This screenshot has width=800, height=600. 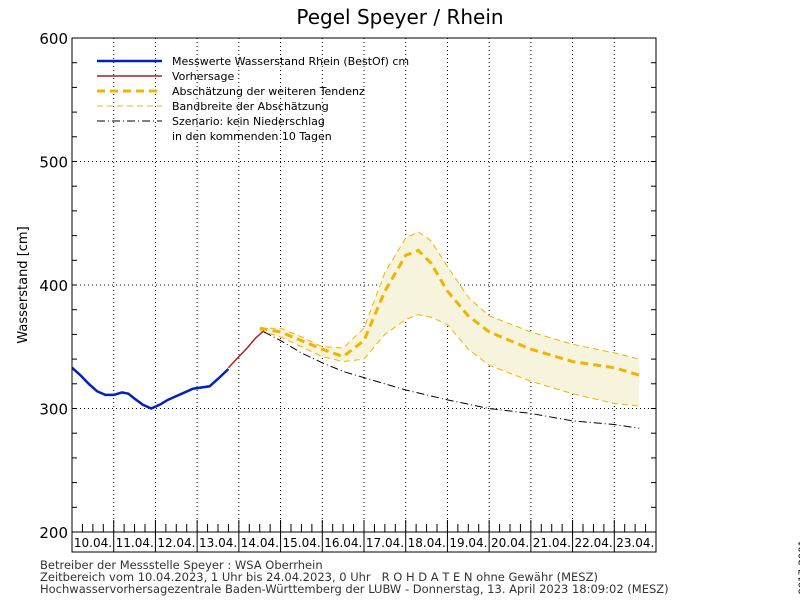 What do you see at coordinates (449, 312) in the screenshot?
I see `tendency-series-line` at bounding box center [449, 312].